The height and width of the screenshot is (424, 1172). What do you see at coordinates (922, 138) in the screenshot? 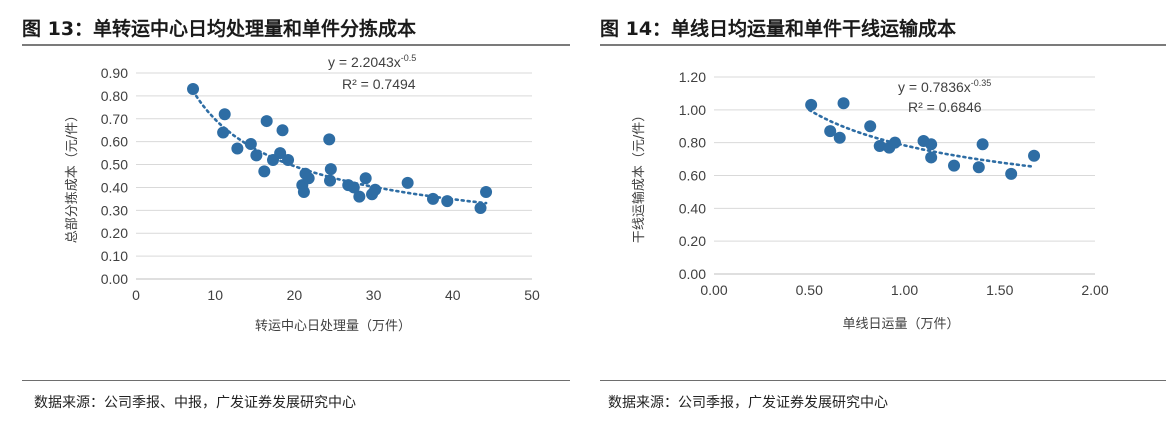
I see `trendline` at bounding box center [922, 138].